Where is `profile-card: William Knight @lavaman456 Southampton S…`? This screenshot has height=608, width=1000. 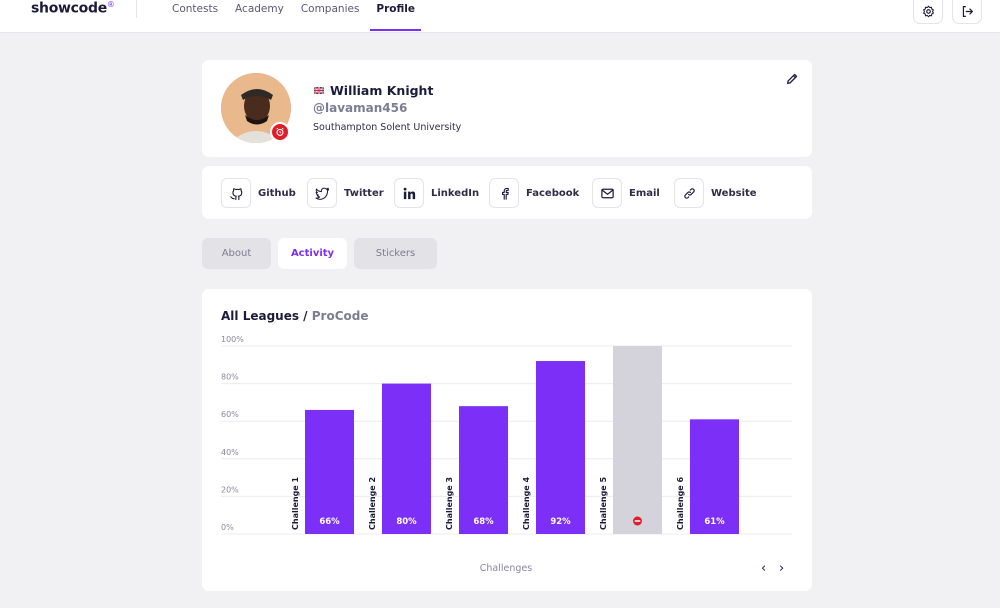 profile-card: William Knight @lavaman456 Southampton S… is located at coordinates (507, 108).